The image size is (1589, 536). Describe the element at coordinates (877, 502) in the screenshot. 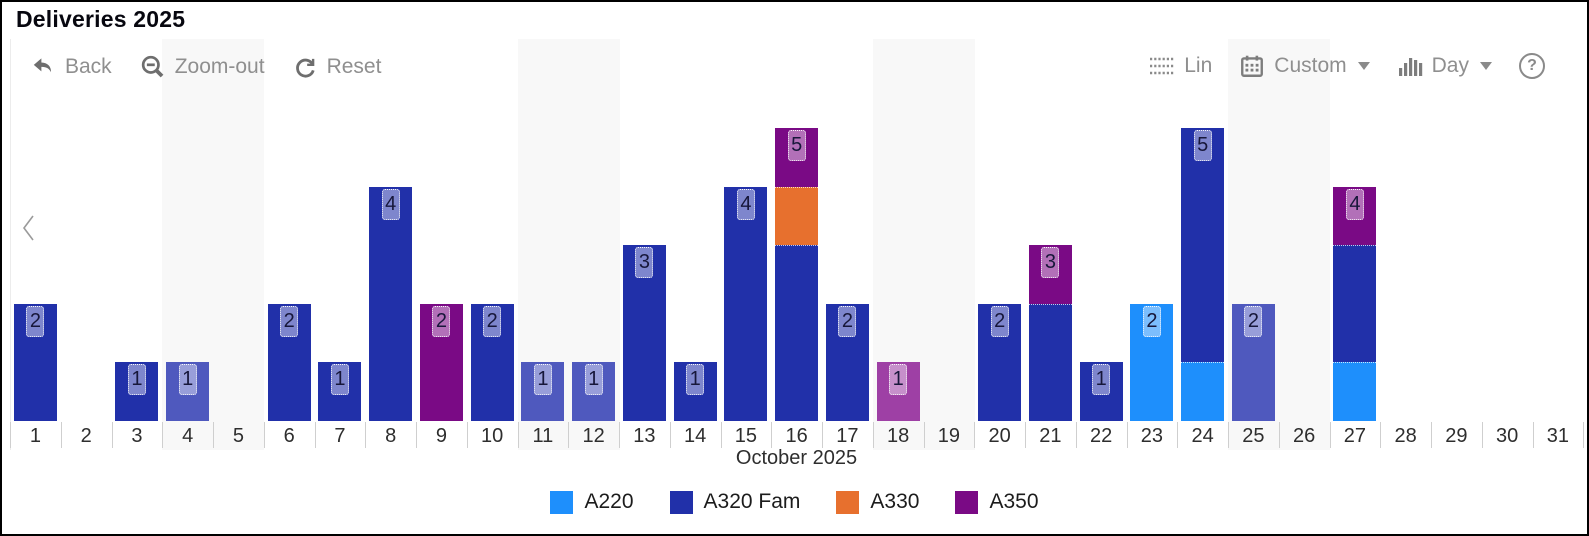

I see `legend-item-a330: A330` at that location.